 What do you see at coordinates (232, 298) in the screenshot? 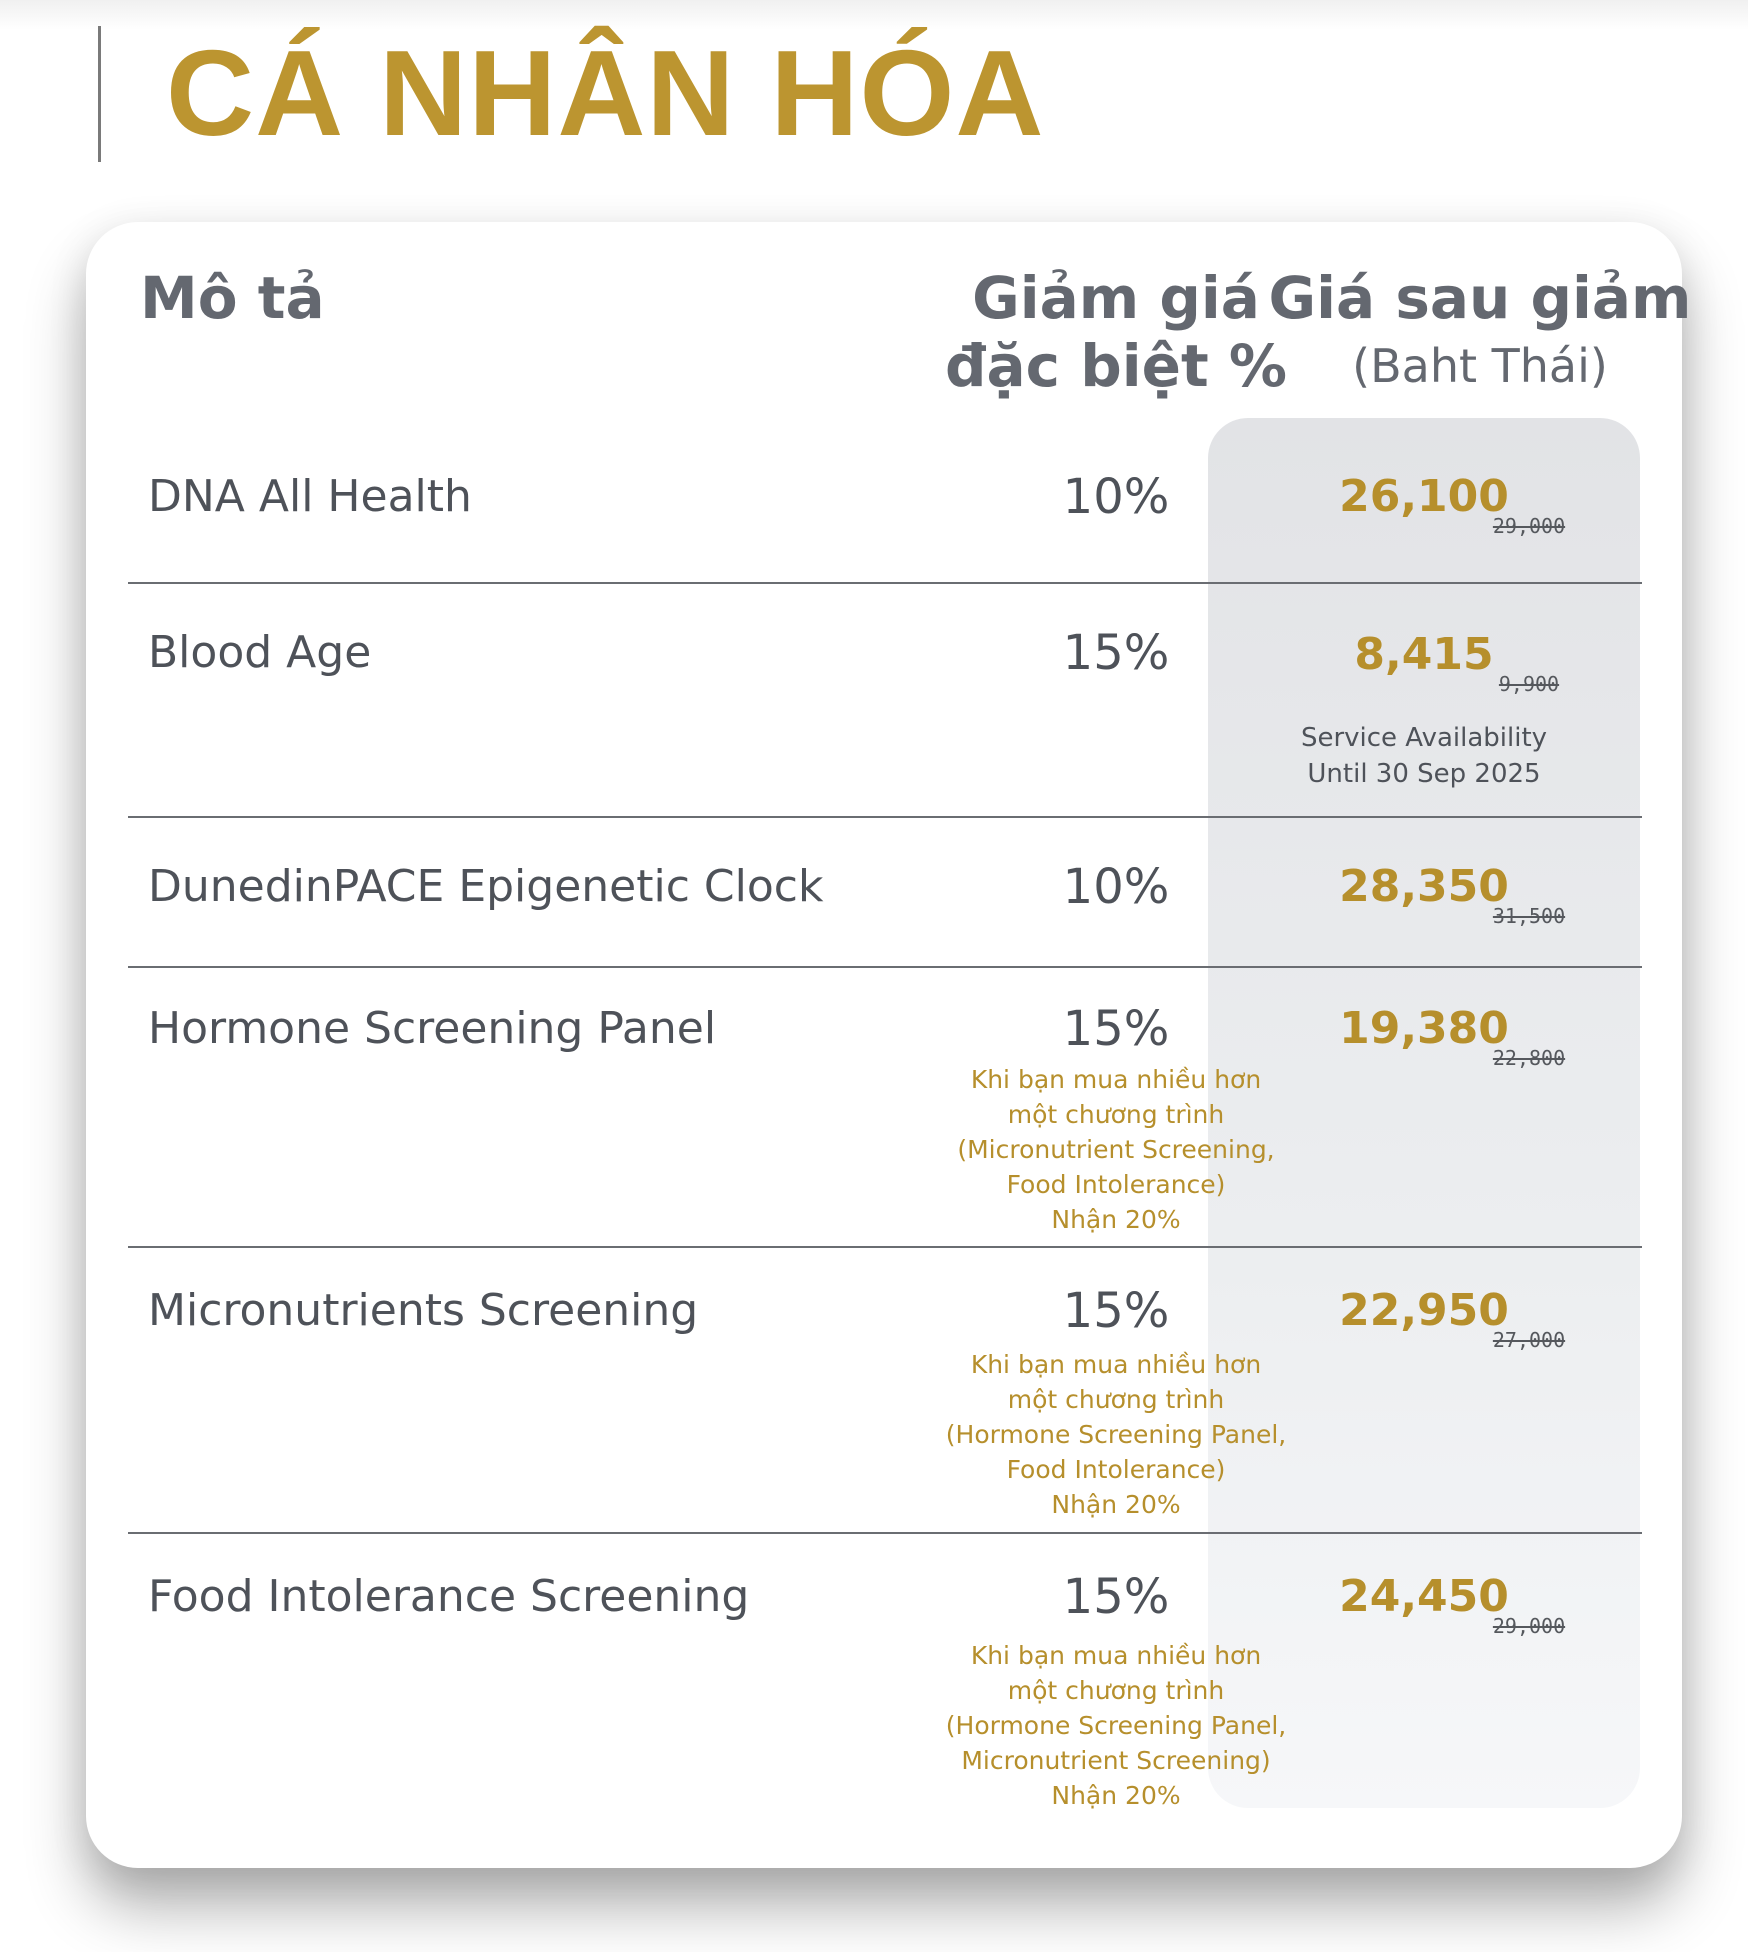
I see `header-description: Mô tả` at bounding box center [232, 298].